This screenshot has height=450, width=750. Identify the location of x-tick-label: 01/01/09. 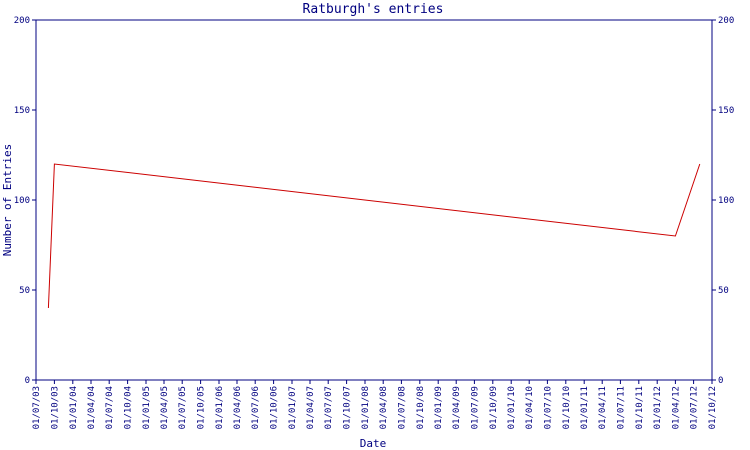
(439, 407).